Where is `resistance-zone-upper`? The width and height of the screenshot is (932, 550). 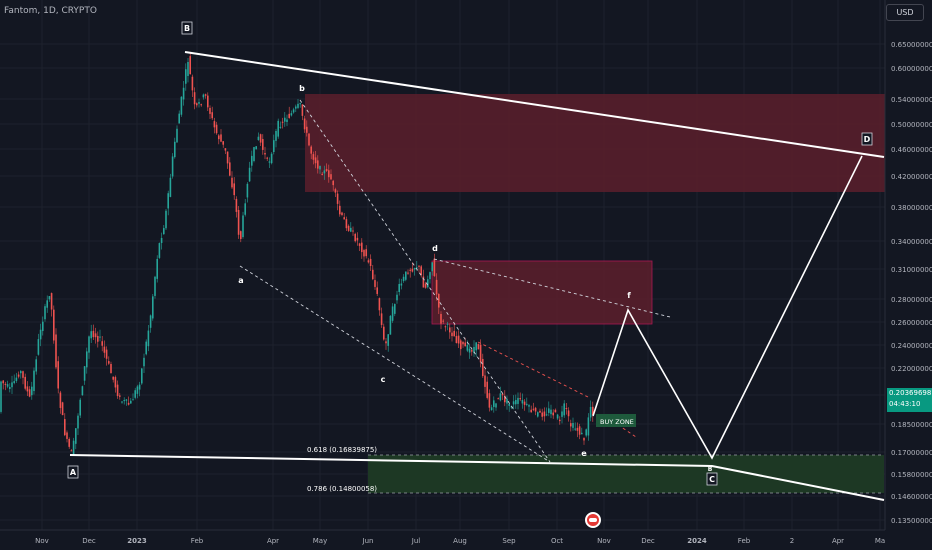
resistance-zone-upper is located at coordinates (595, 143).